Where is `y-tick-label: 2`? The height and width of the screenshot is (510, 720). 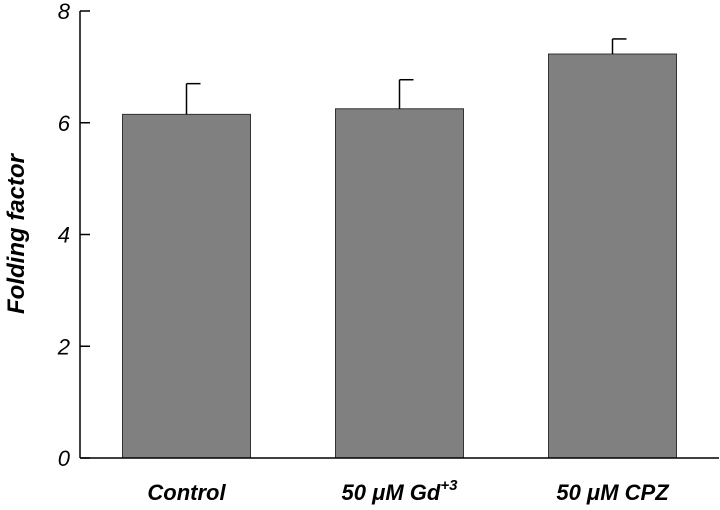 y-tick-label: 2 is located at coordinates (63, 346).